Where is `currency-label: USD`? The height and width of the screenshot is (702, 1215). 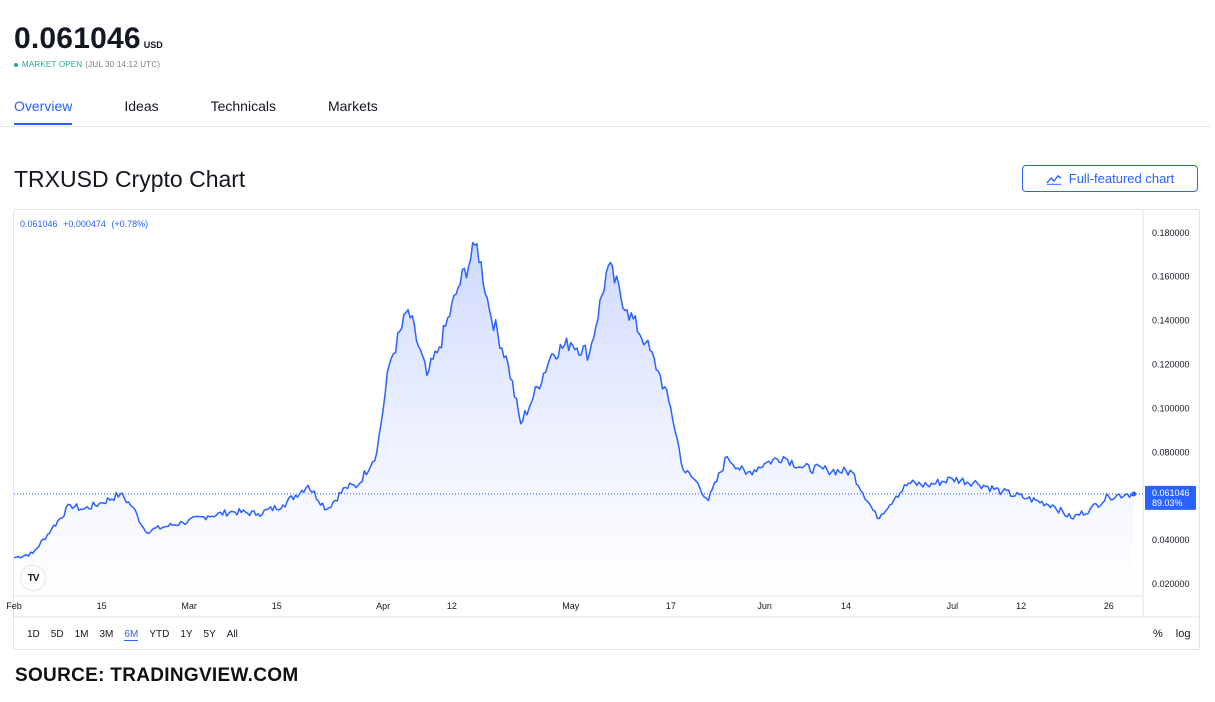 currency-label: USD is located at coordinates (153, 45).